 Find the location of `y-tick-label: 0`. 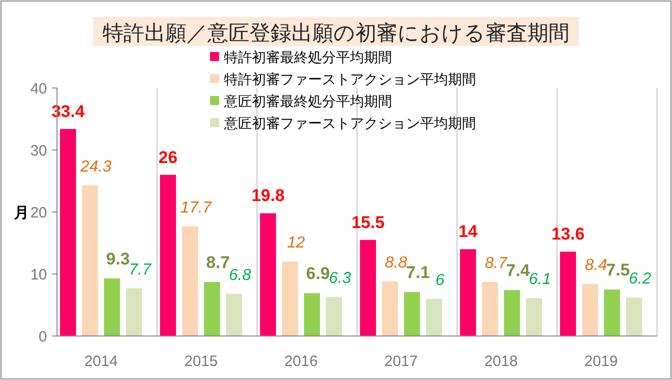

y-tick-label: 0 is located at coordinates (42, 337).